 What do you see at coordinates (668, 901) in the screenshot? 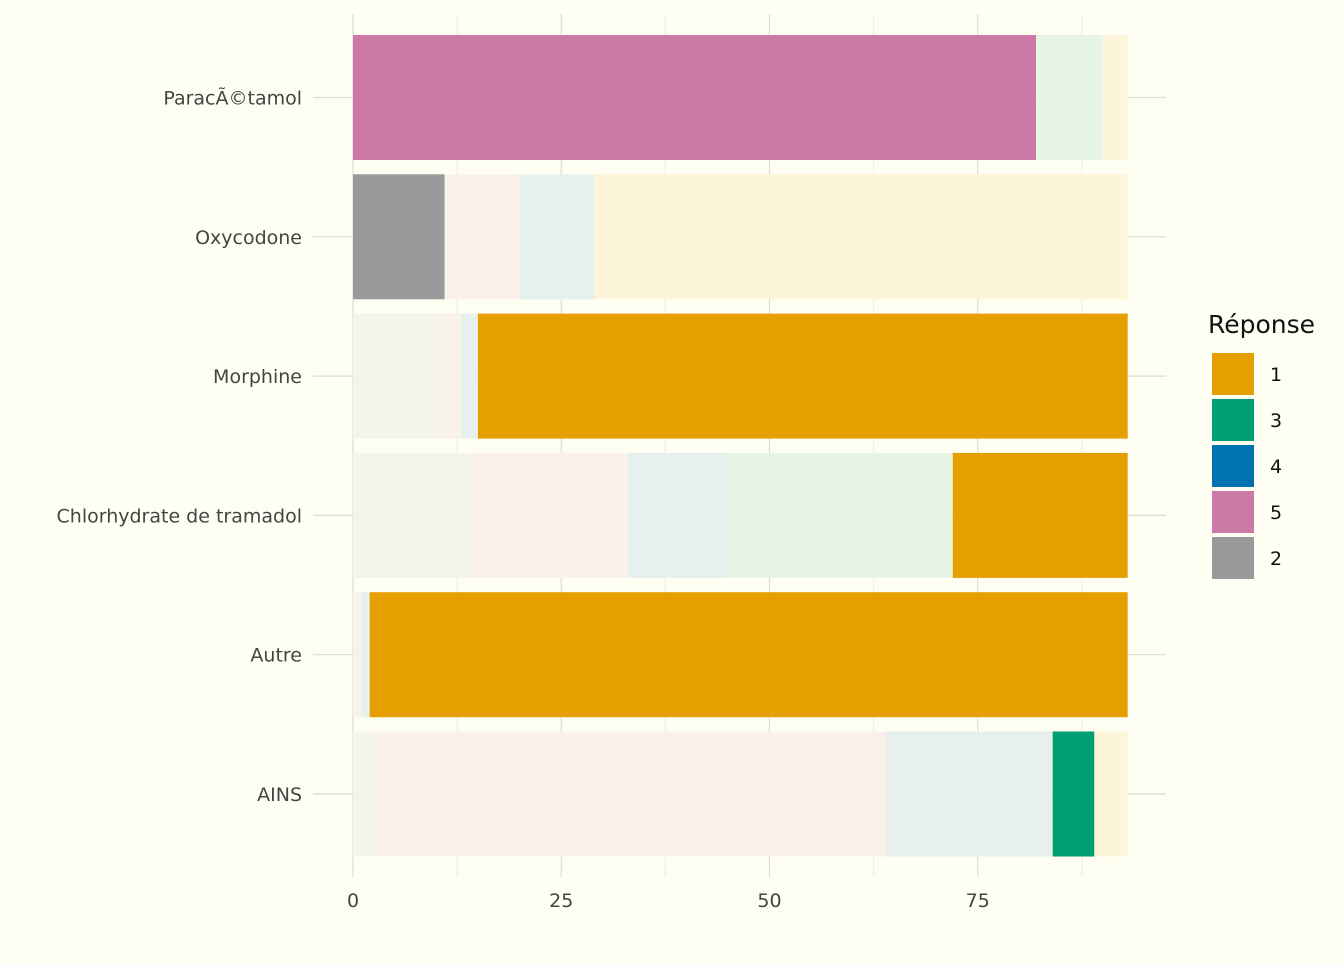
I see `x-axis: 0 25 50 75` at bounding box center [668, 901].